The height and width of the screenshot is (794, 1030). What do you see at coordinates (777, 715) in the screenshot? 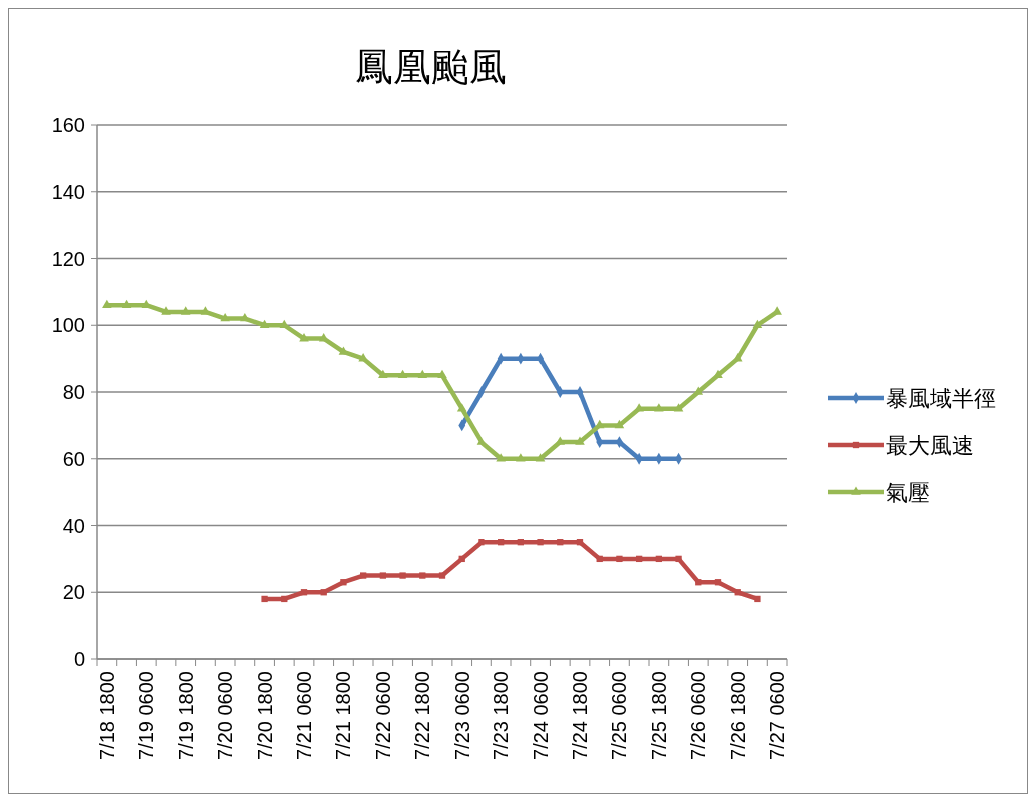
I see `x-tick-label: 7/27 0600` at bounding box center [777, 715].